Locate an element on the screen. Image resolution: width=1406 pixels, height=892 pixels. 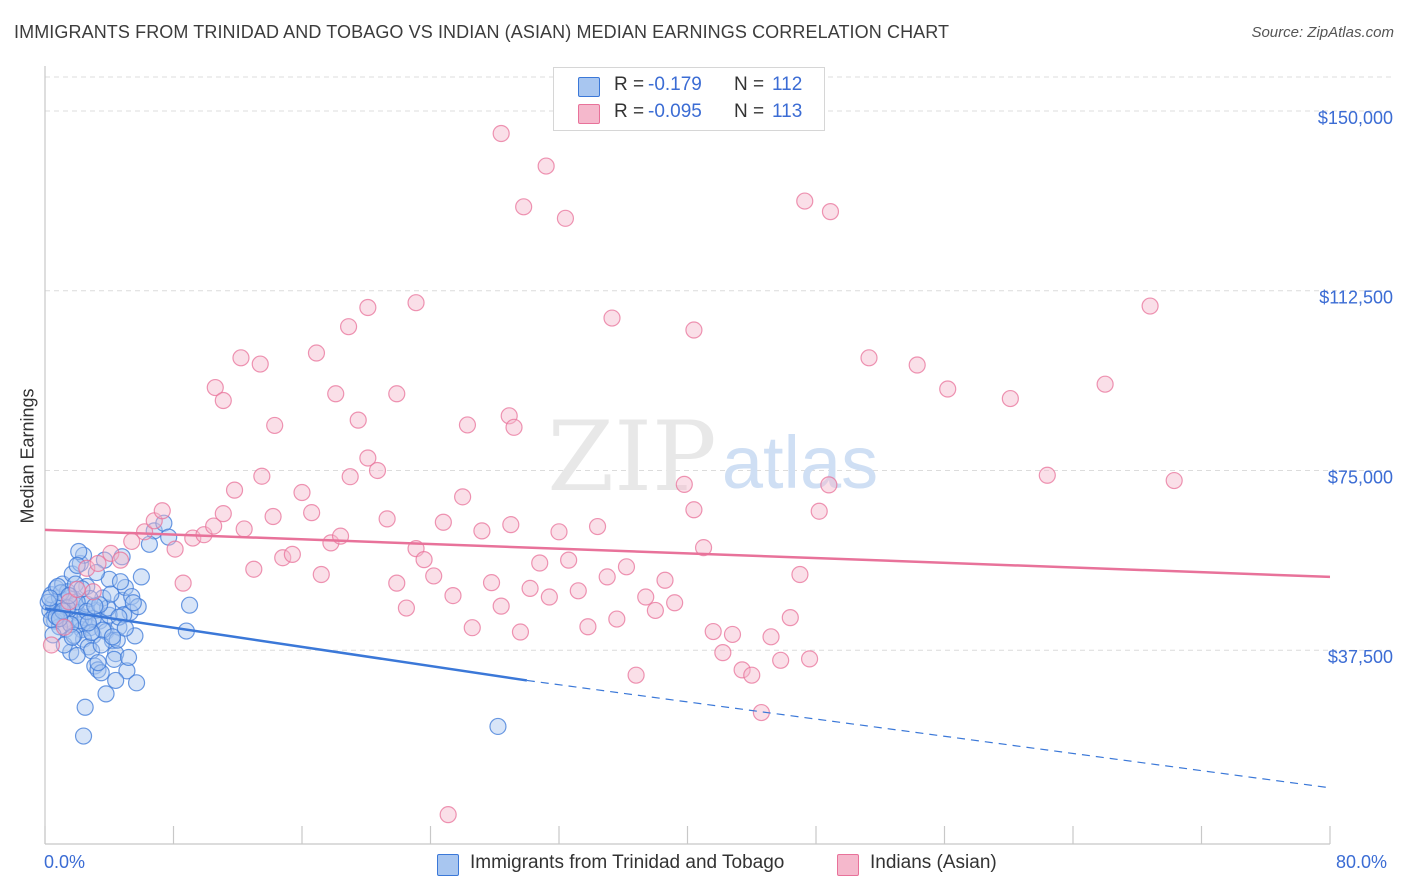
x-tick-label-min: 0.0% is located at coordinates (65, 862).